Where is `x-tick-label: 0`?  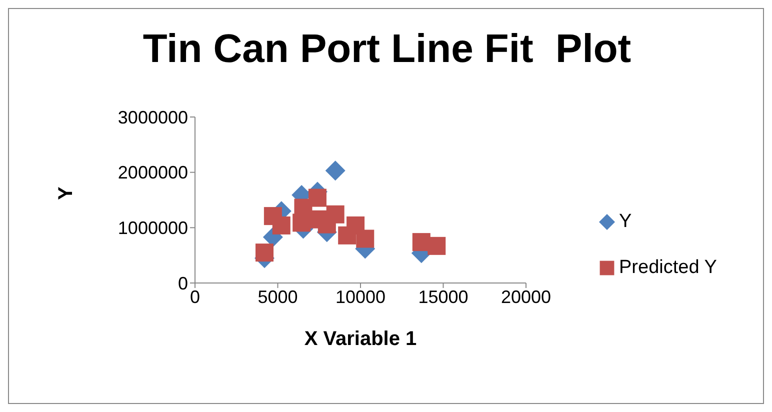 x-tick-label: 0 is located at coordinates (195, 296).